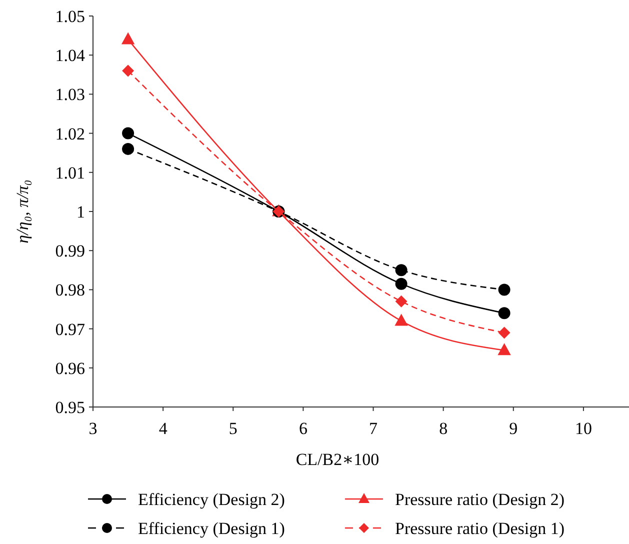 Image resolution: width=629 pixels, height=544 pixels. What do you see at coordinates (70, 16) in the screenshot?
I see `y-tick-label: 1.05` at bounding box center [70, 16].